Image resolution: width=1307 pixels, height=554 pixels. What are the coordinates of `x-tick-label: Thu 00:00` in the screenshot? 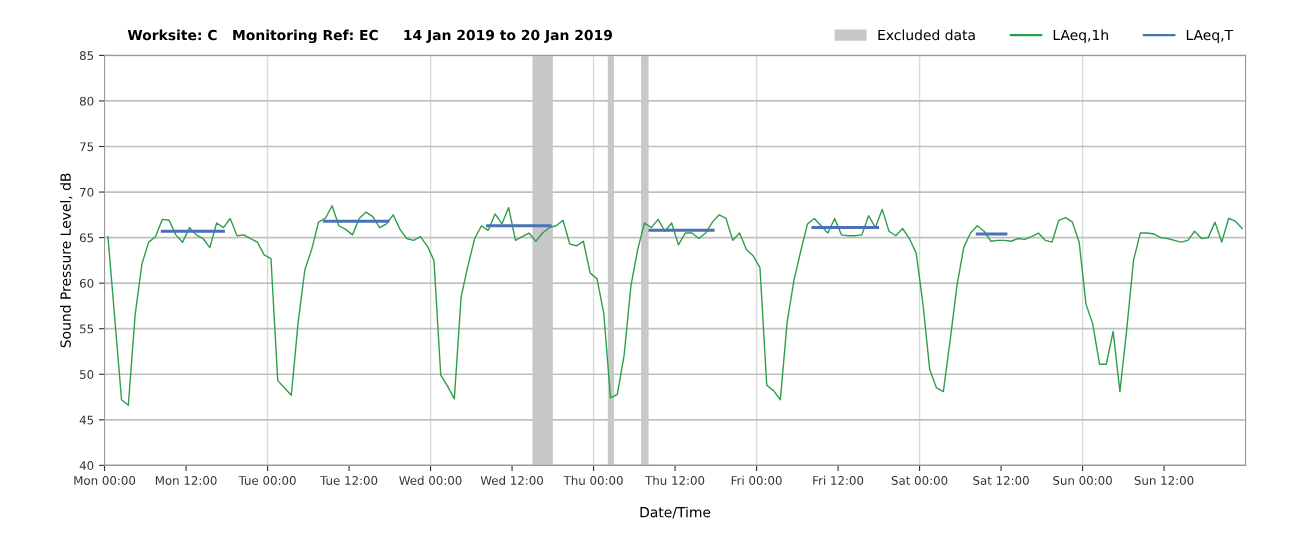 It's located at (593, 480).